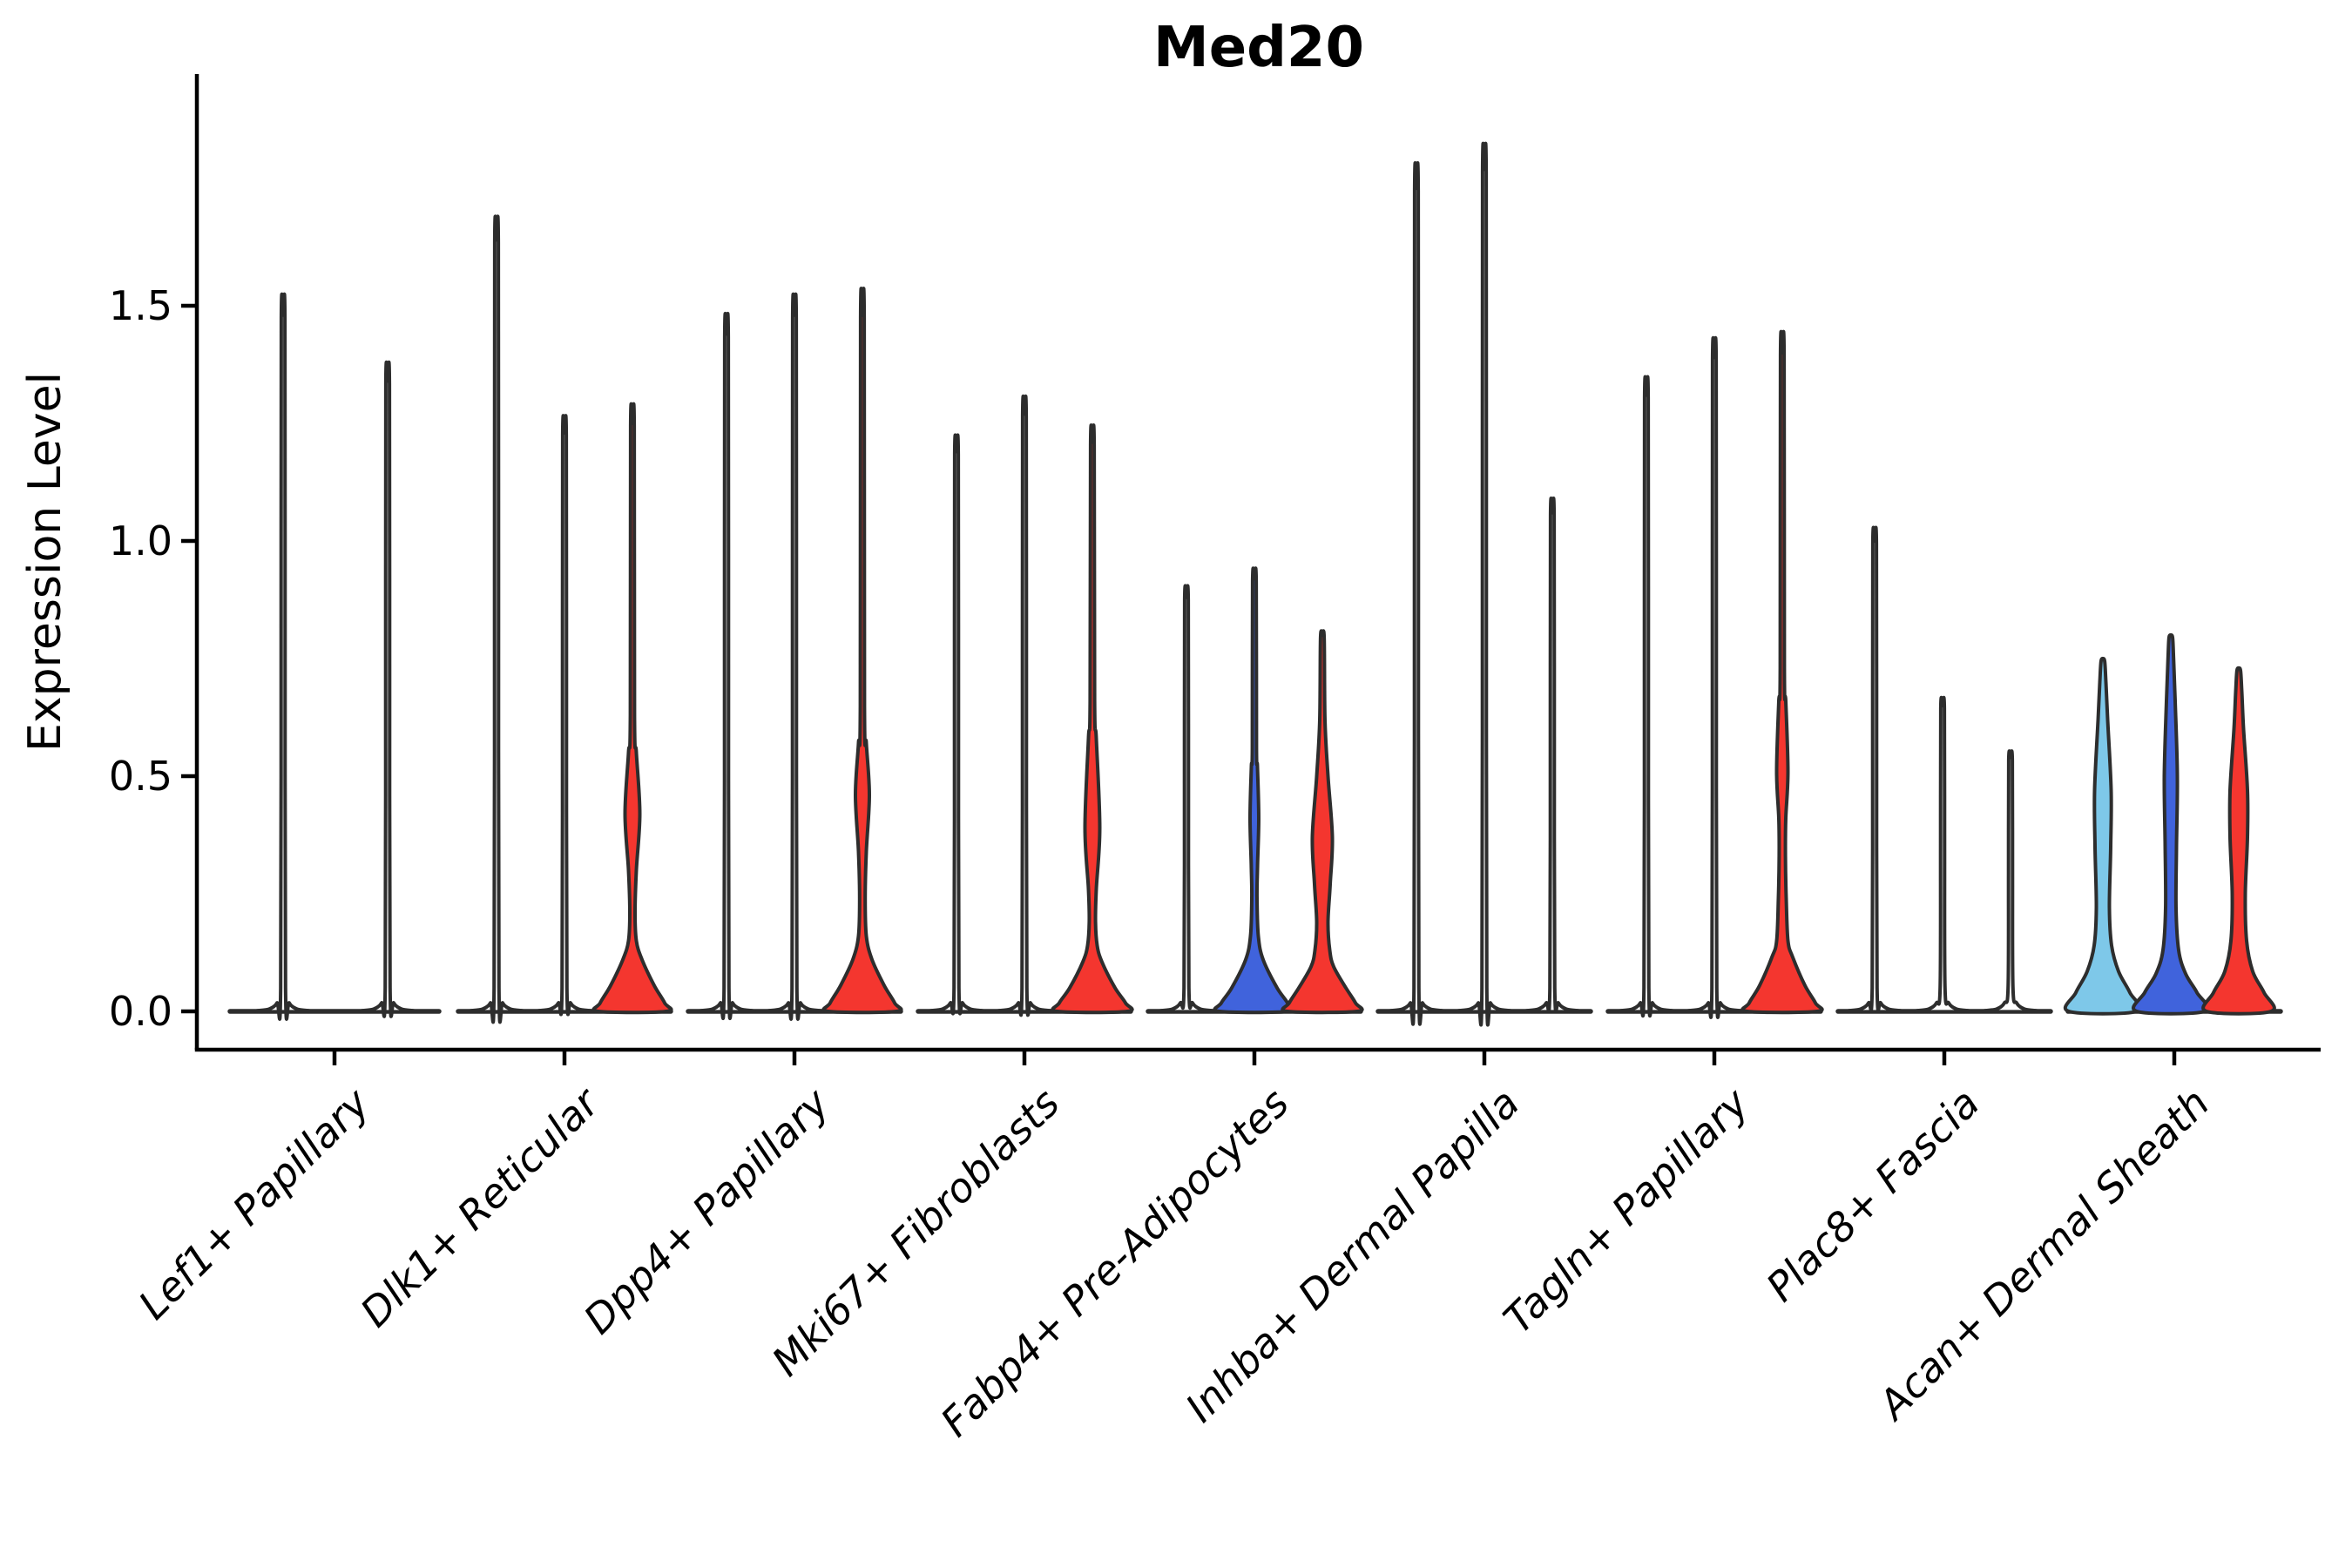 The height and width of the screenshot is (1568, 2352). What do you see at coordinates (140, 1012) in the screenshot?
I see `y-tick-label-0.0: 0.0` at bounding box center [140, 1012].